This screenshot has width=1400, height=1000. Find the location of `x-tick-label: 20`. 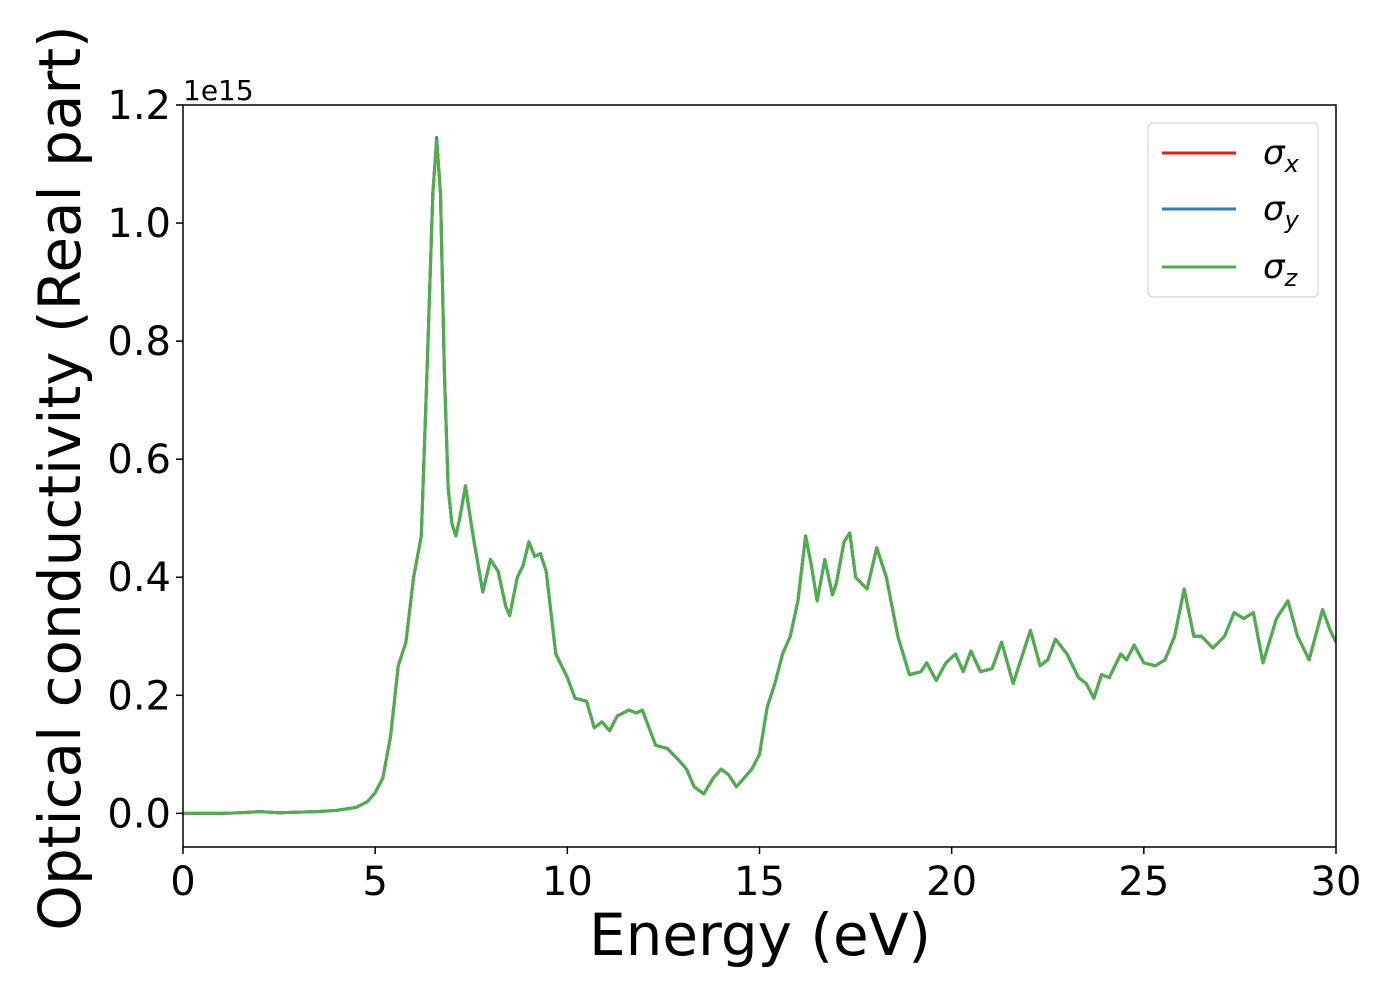

x-tick-label: 20 is located at coordinates (951, 882).